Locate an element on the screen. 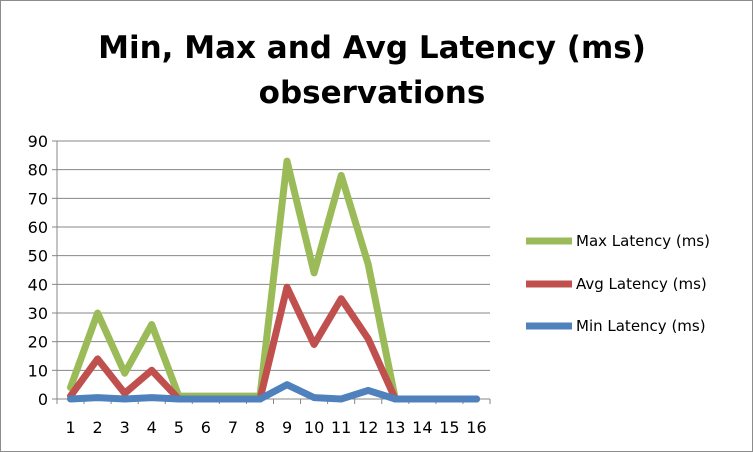 This screenshot has width=753, height=452. x-tick-label: 11 is located at coordinates (341, 427).